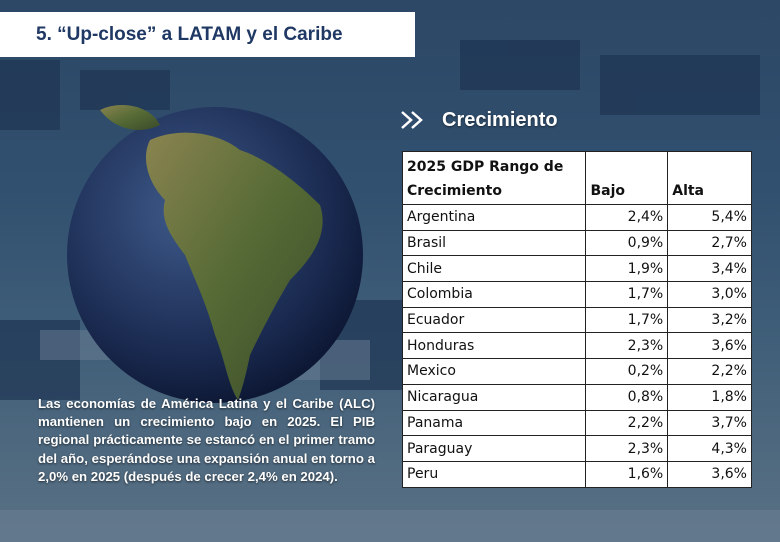 The image size is (780, 542). What do you see at coordinates (627, 269) in the screenshot?
I see `value-cell: 1,9%` at bounding box center [627, 269].